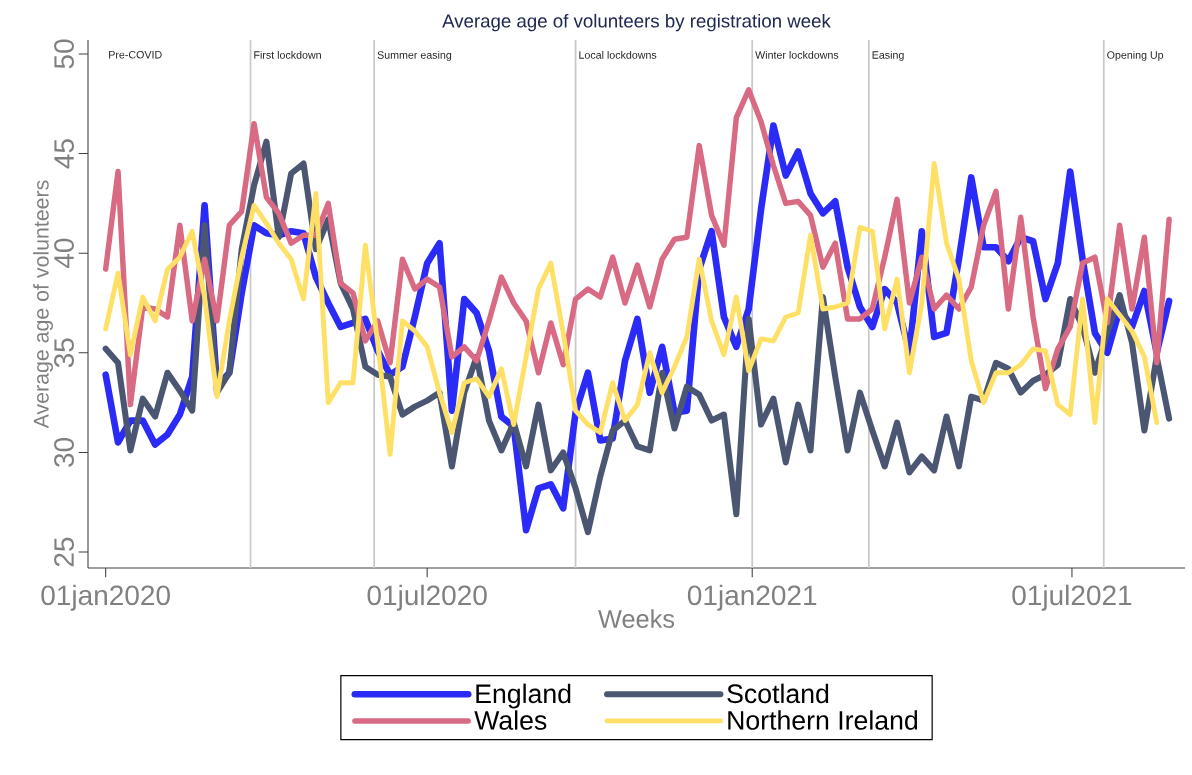 This screenshot has height=775, width=1192. Describe the element at coordinates (636, 22) in the screenshot. I see `chart-title: Average age of volunteers by registration week` at that location.